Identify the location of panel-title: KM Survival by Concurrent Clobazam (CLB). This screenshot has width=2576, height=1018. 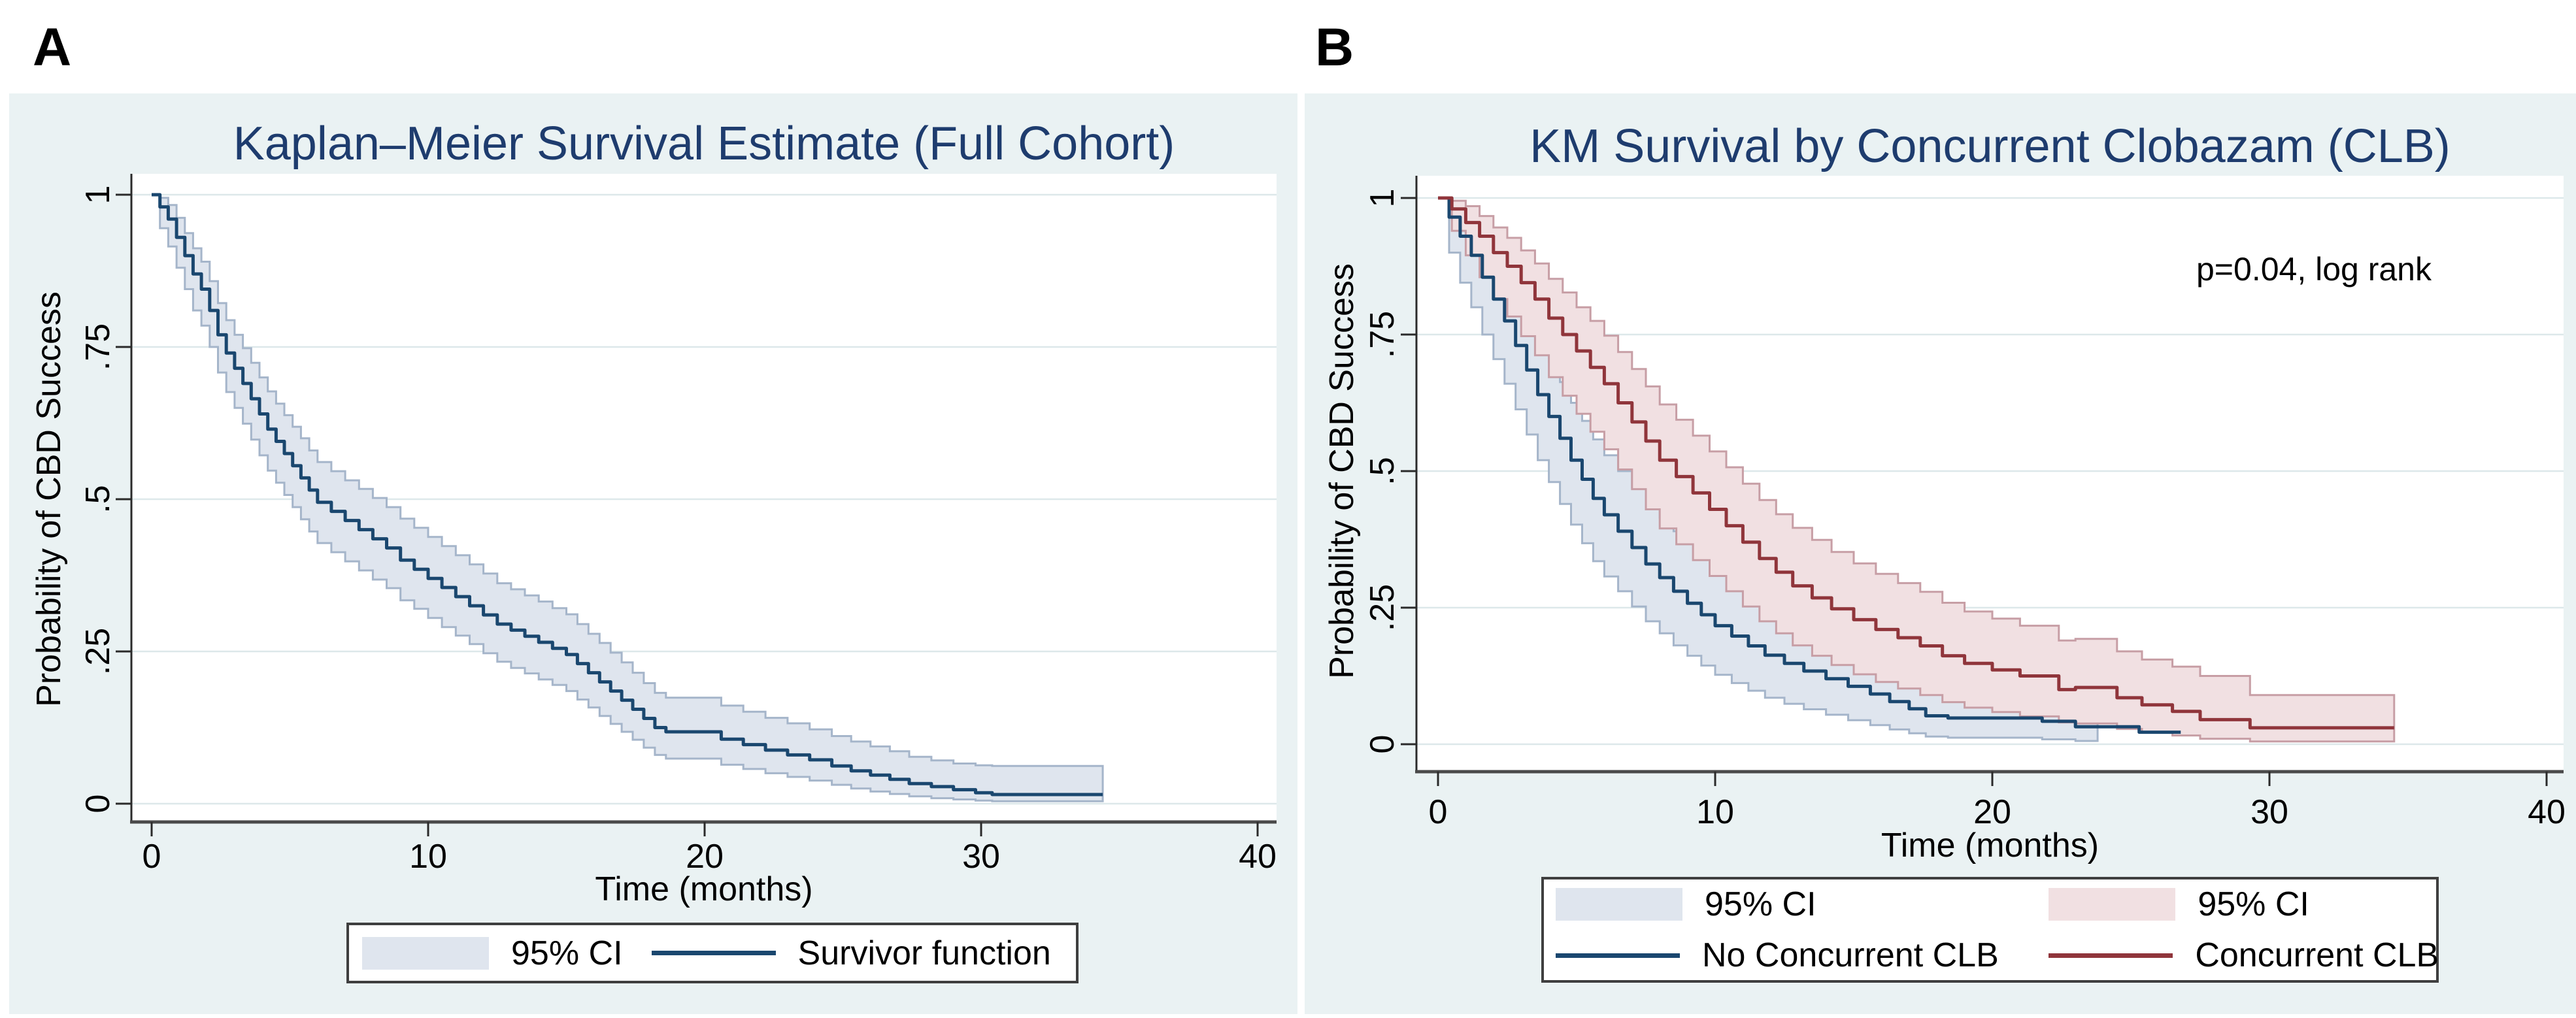
(1991, 146).